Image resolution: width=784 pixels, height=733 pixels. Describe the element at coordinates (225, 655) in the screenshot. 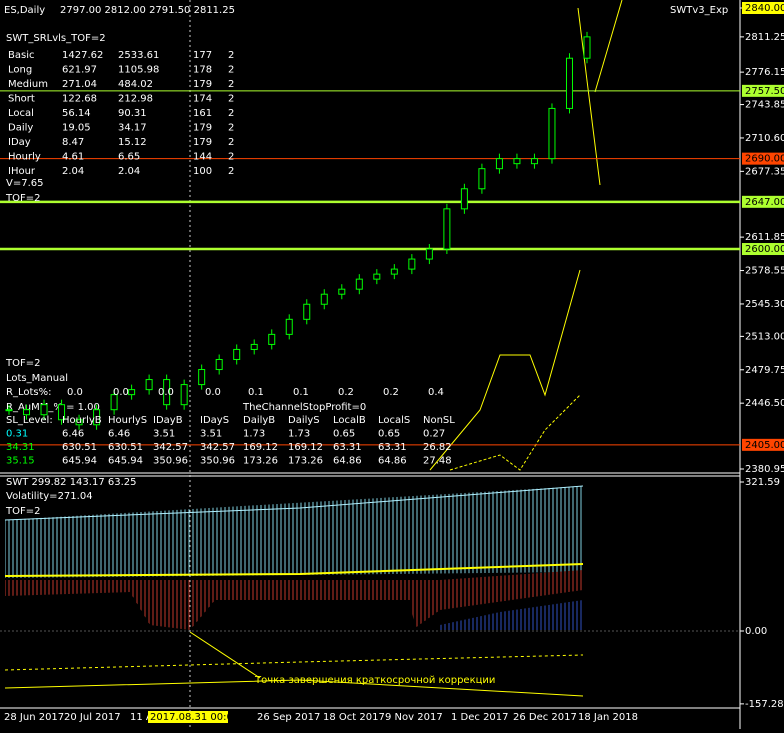

I see `annotation-pointer` at that location.